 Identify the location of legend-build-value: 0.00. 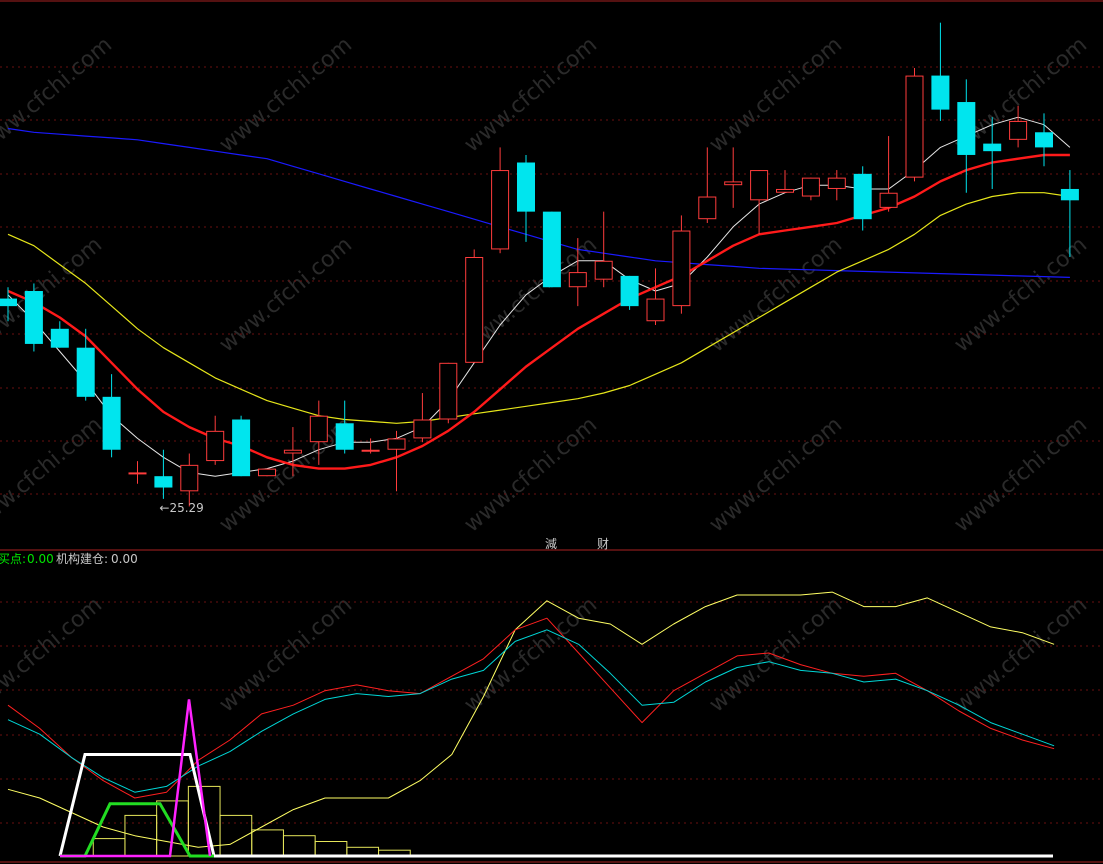
(124, 559).